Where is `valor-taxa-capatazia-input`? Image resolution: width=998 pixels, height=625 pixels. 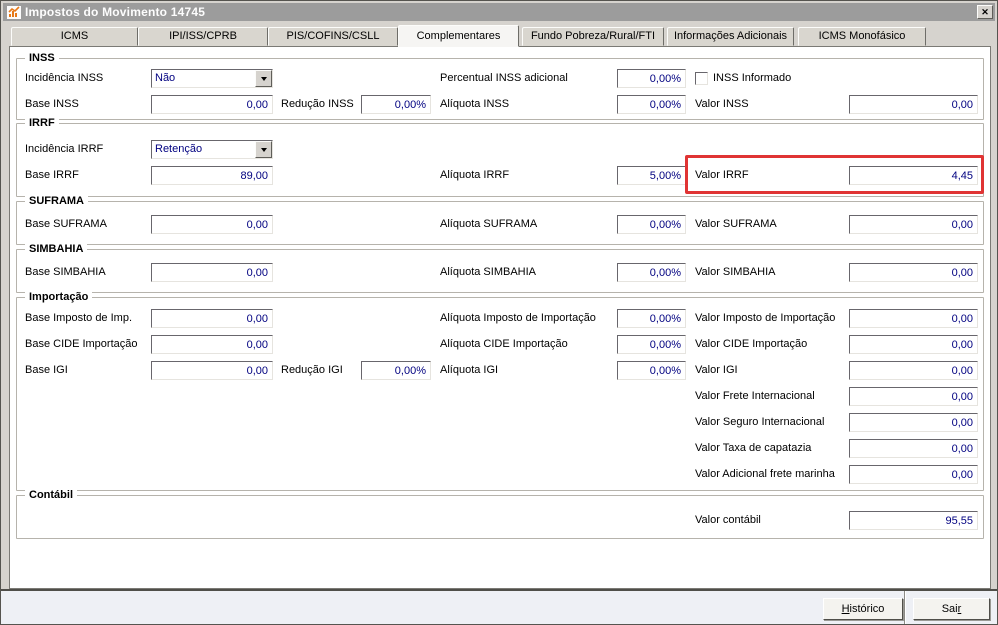 valor-taxa-capatazia-input is located at coordinates (913, 448).